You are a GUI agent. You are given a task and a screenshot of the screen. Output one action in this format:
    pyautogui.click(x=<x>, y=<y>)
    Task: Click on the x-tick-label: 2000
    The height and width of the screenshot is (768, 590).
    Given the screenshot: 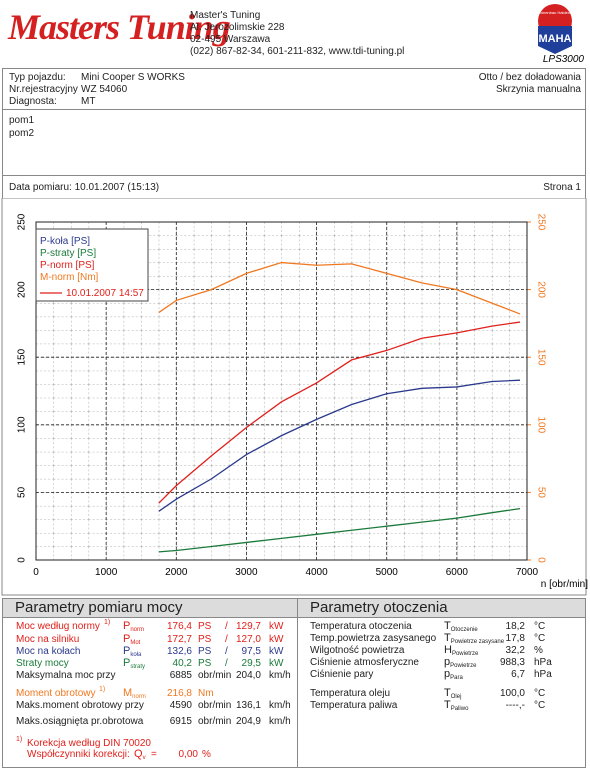 What is the action you would take?
    pyautogui.click(x=176, y=572)
    